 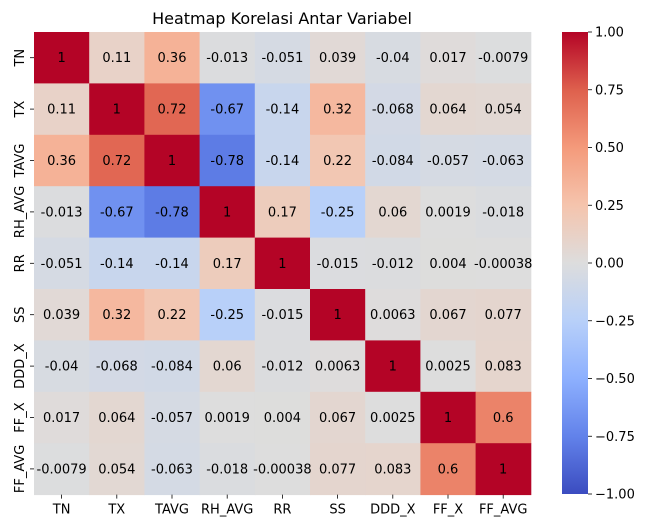 What do you see at coordinates (615, 379) in the screenshot?
I see `colorbar-tick-label: −0.50` at bounding box center [615, 379].